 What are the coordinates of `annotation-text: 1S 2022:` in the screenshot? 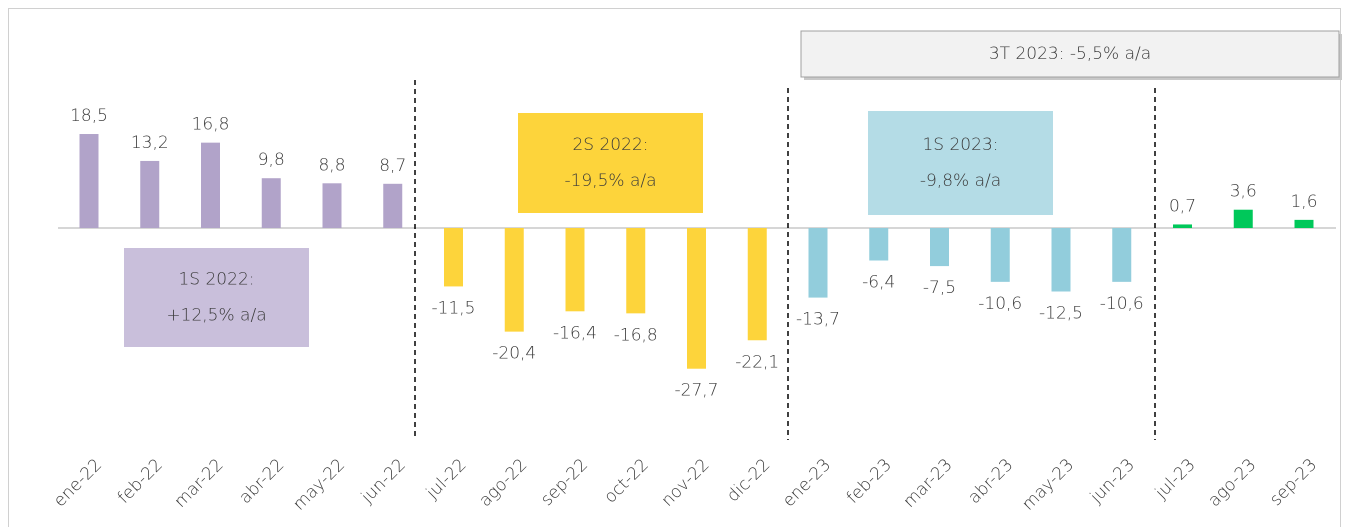 It's located at (216, 280).